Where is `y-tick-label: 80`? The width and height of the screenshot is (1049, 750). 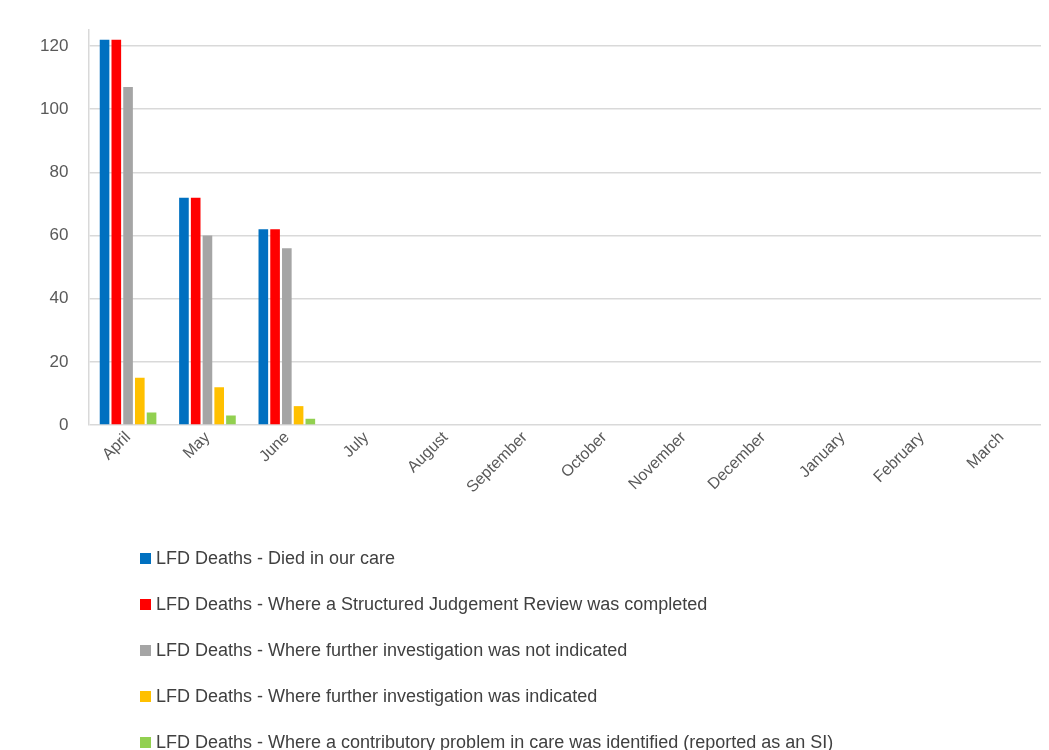 y-tick-label: 80 is located at coordinates (59, 172).